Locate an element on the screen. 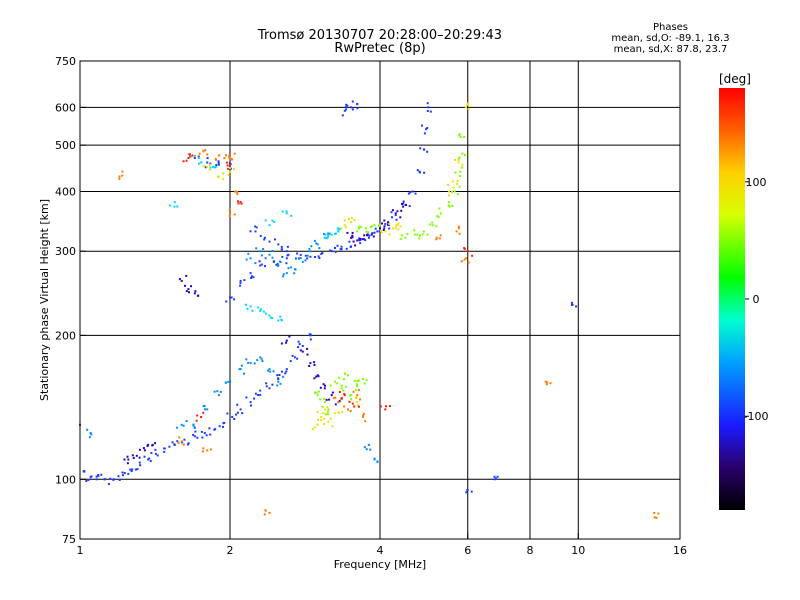 Image resolution: width=800 pixels, height=600 pixels. x-tick-label: 2 is located at coordinates (230, 550).